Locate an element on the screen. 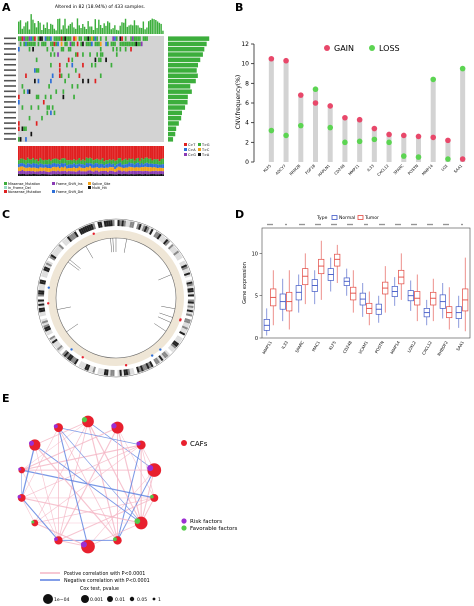 Image resolution: width=474 pixels, height=606 pixels. pval-dot-0.05 is located at coordinates (132, 599).